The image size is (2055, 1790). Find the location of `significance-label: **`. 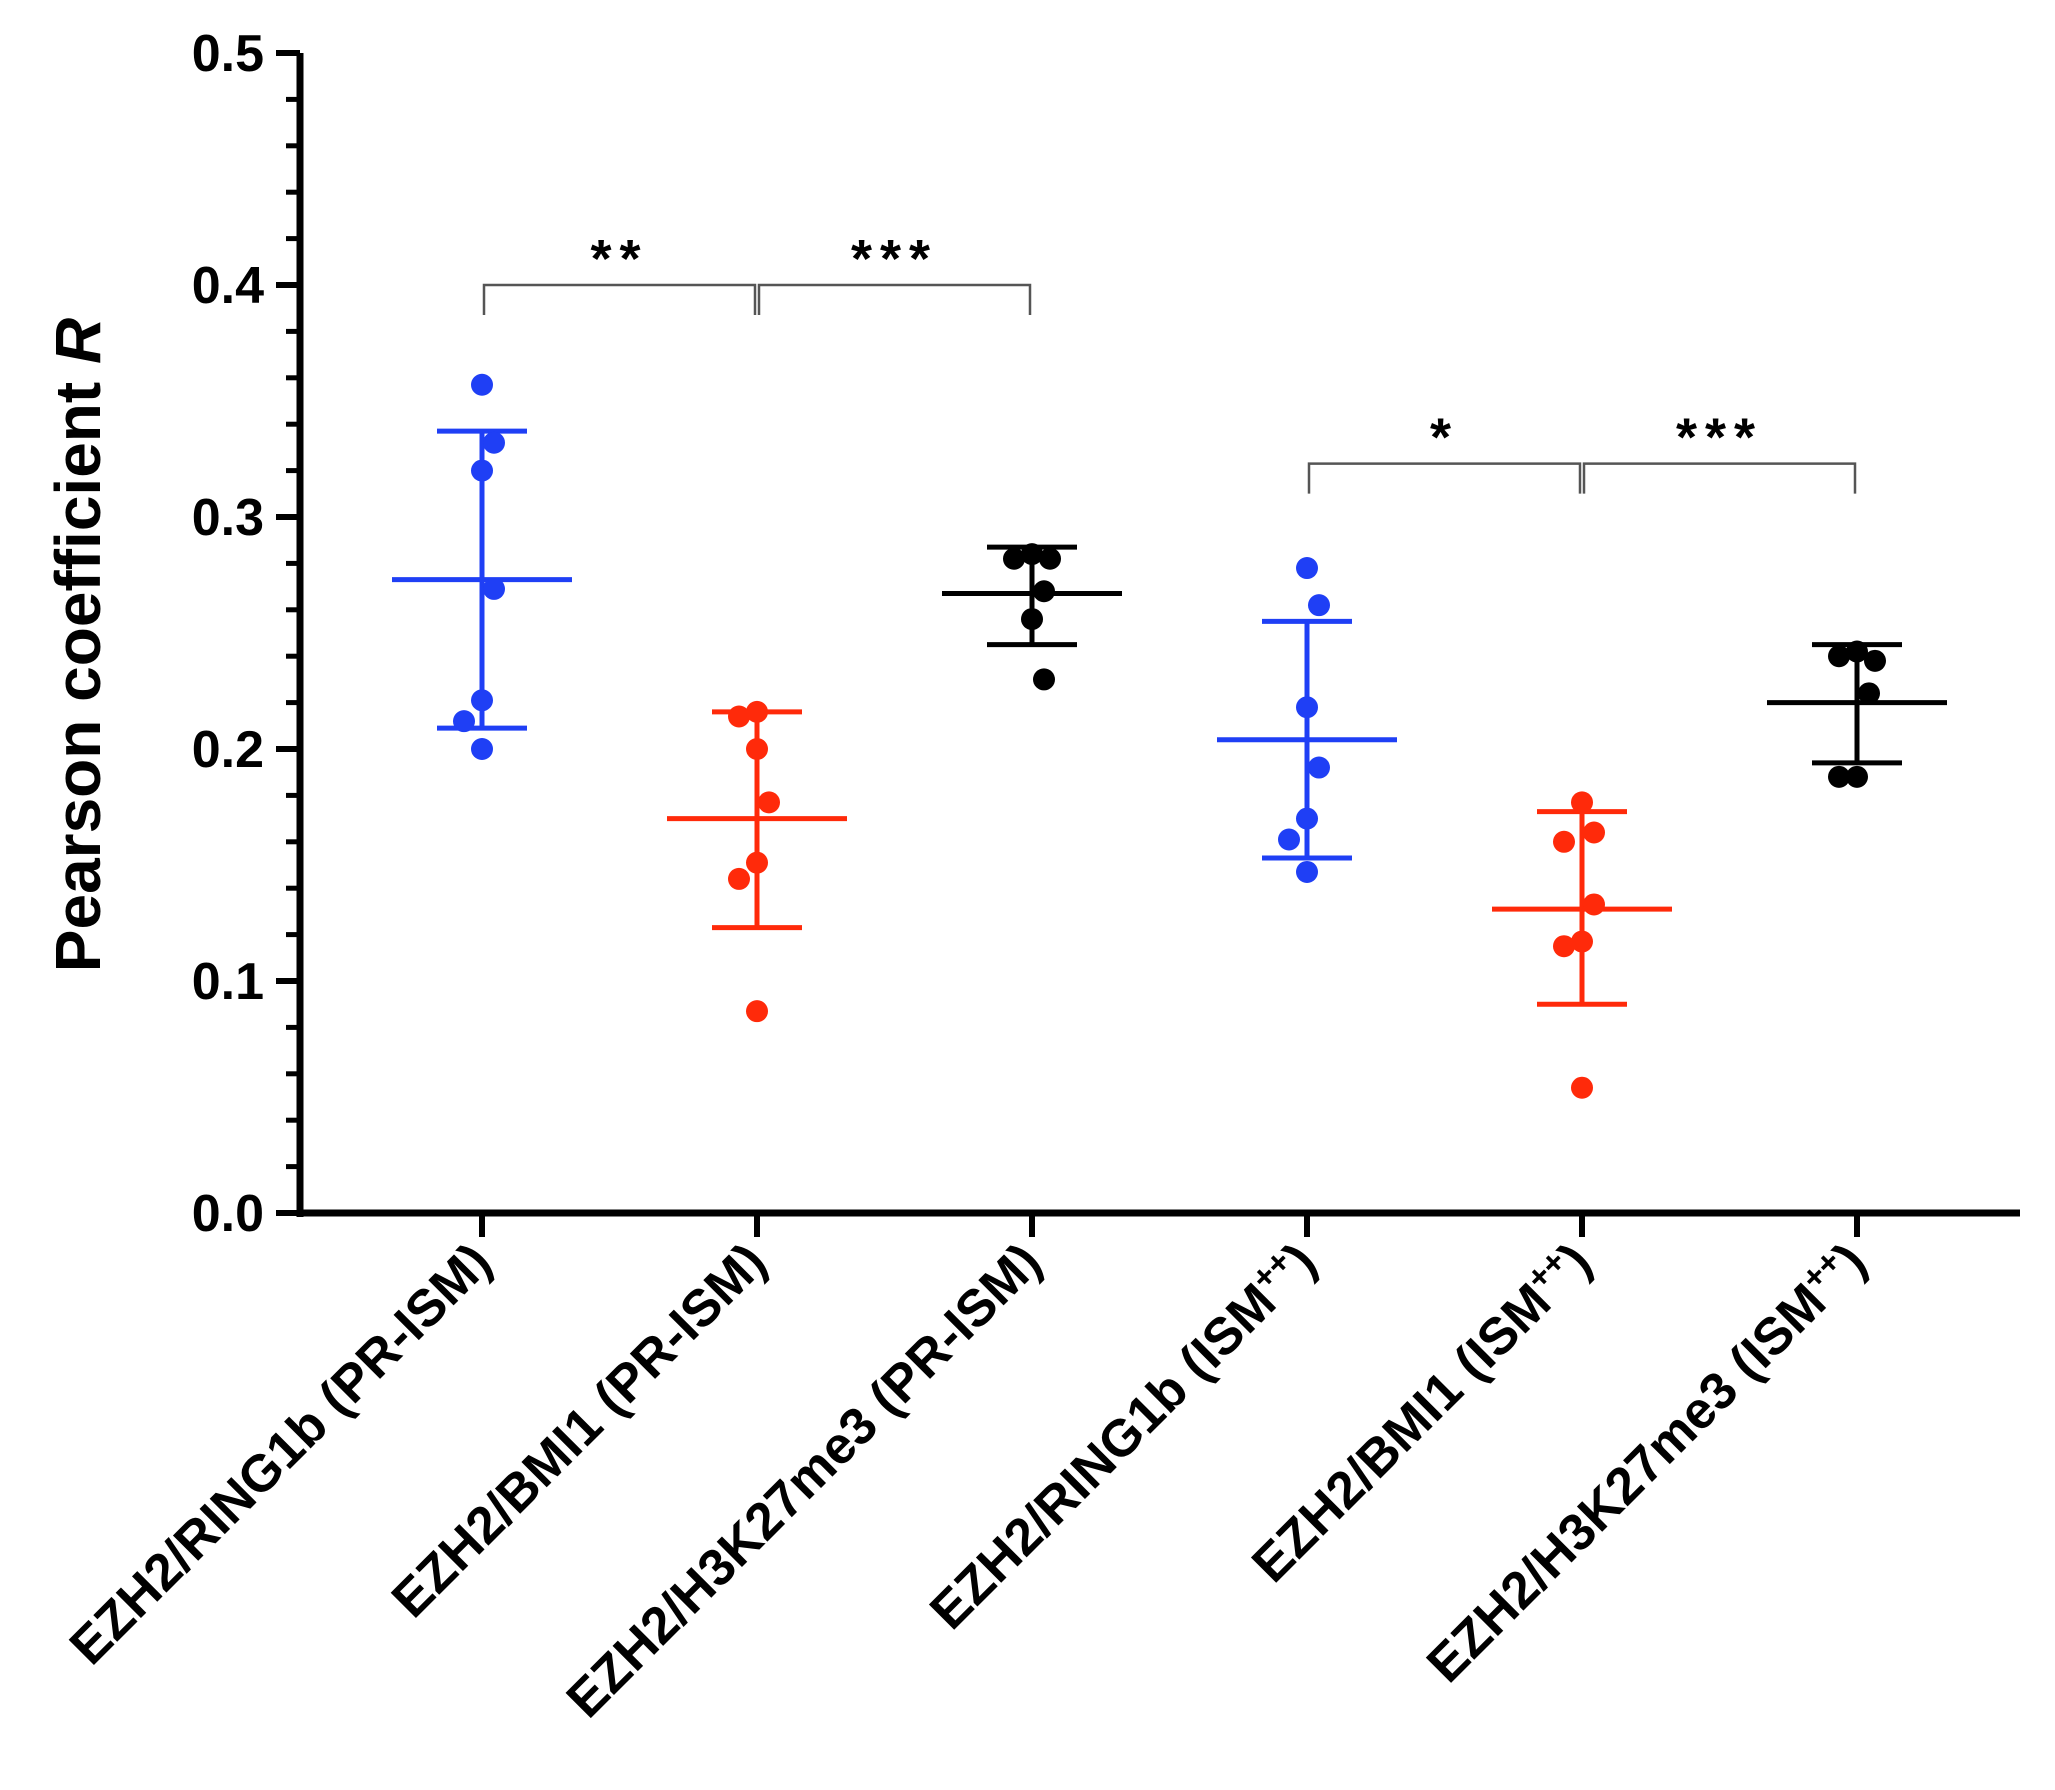

significance-label: ** is located at coordinates (619, 259).